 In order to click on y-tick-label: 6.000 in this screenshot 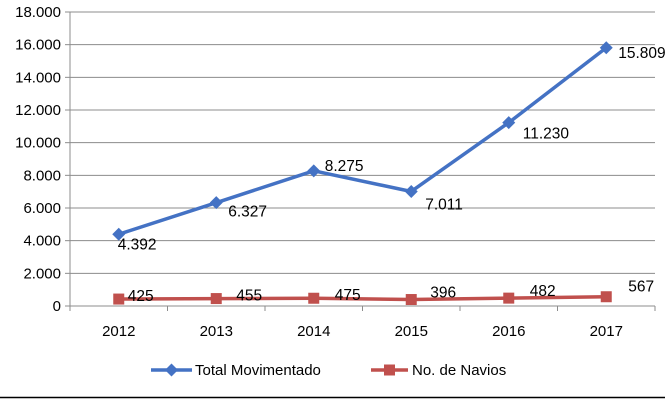, I will do `click(42, 208)`.